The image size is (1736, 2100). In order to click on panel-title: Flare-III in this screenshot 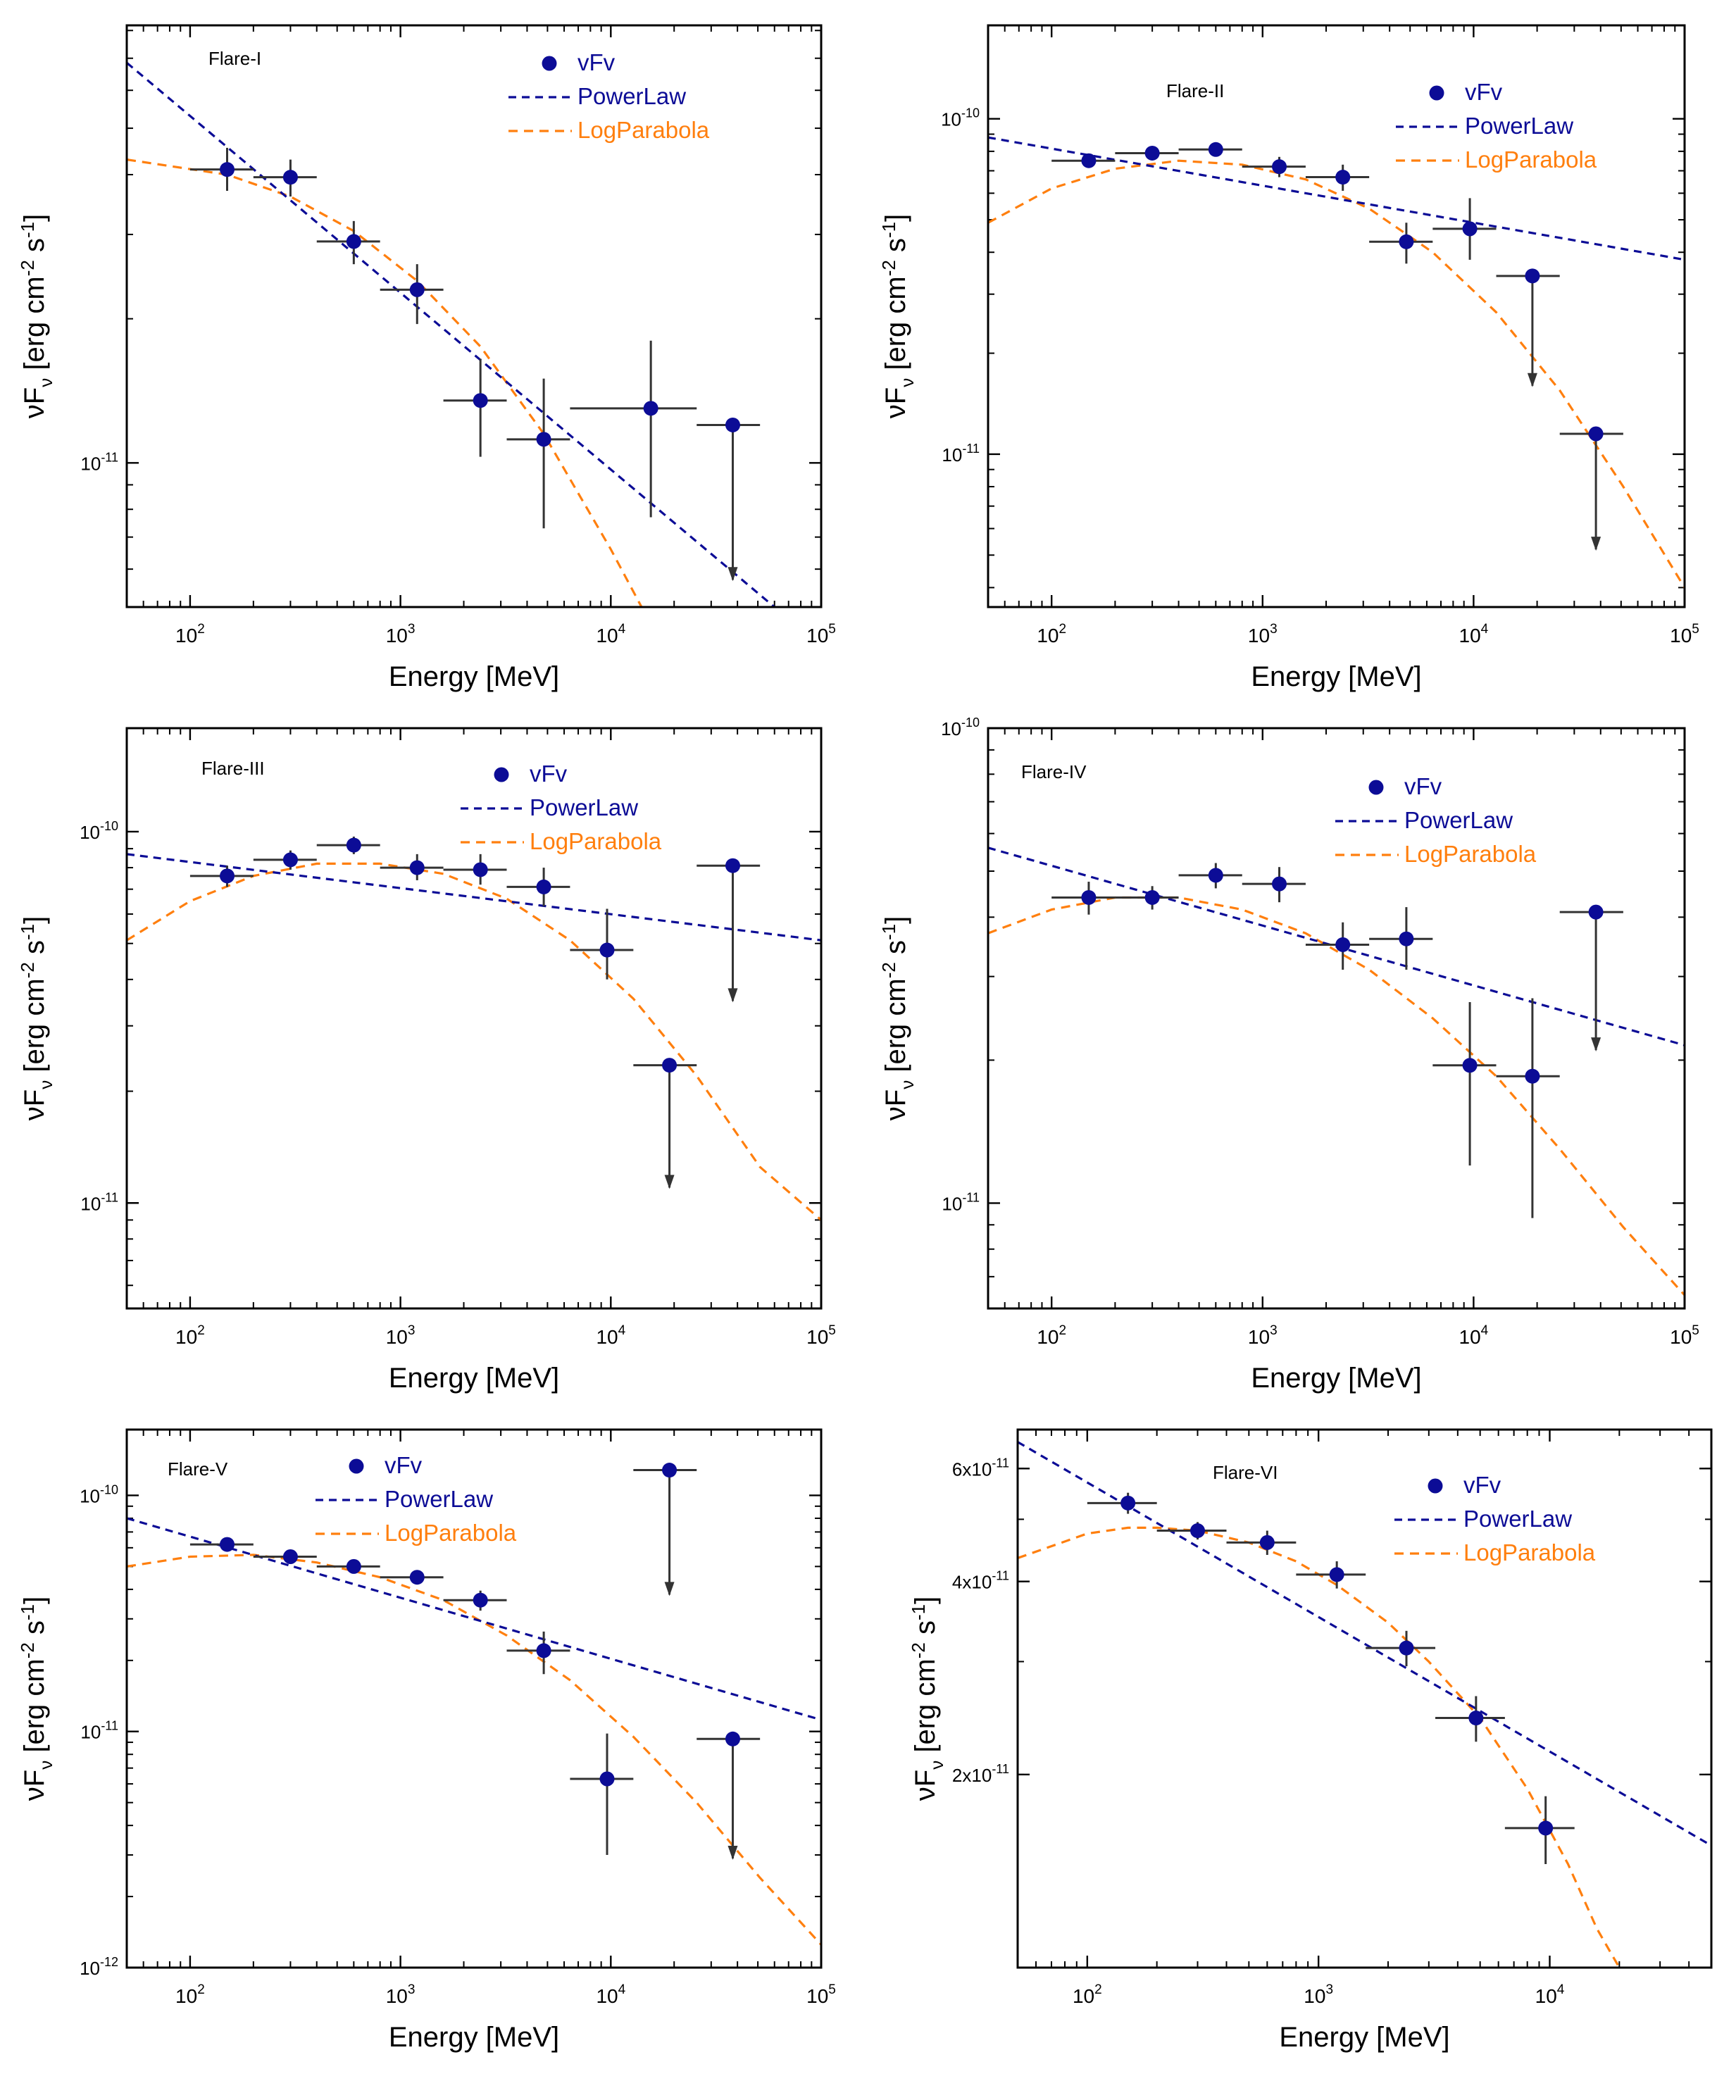, I will do `click(233, 768)`.